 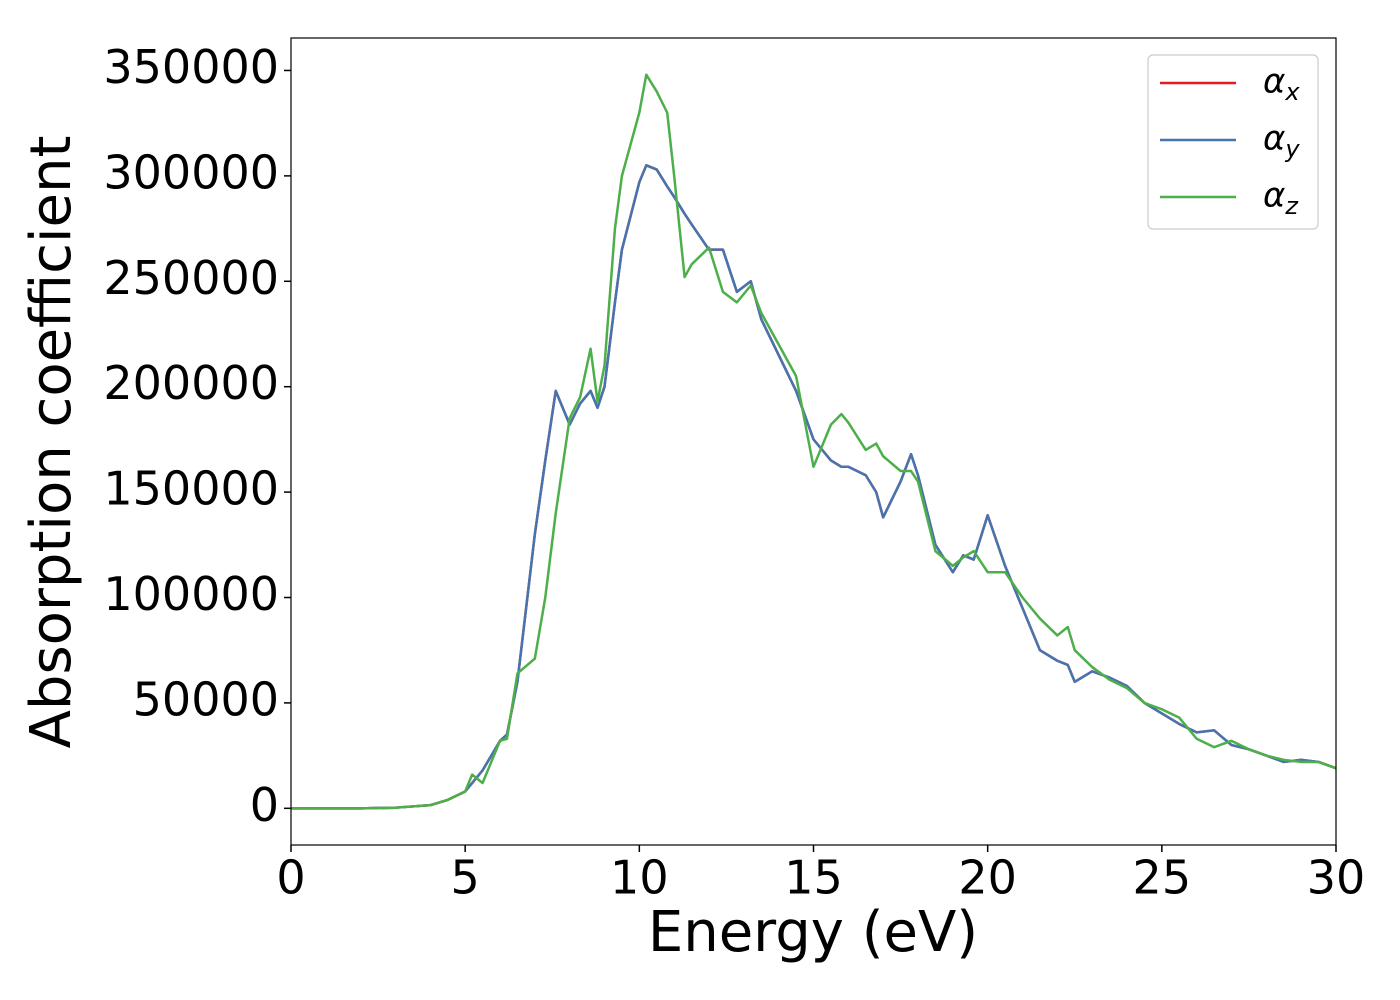 I want to click on x-axis-label: Energy (eV), so click(x=813, y=932).